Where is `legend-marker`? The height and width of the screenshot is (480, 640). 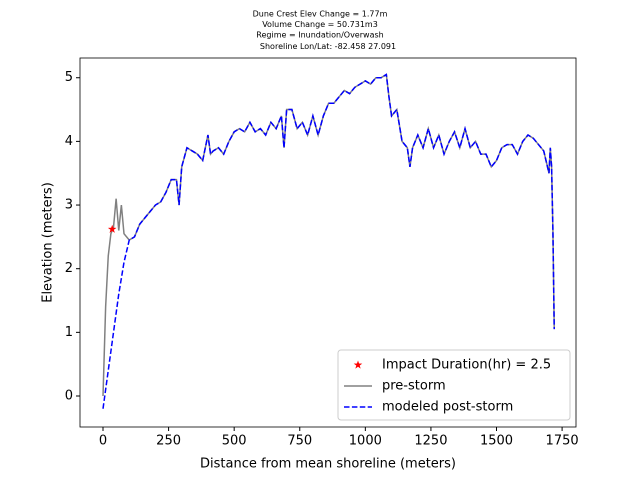
legend-marker is located at coordinates (358, 364).